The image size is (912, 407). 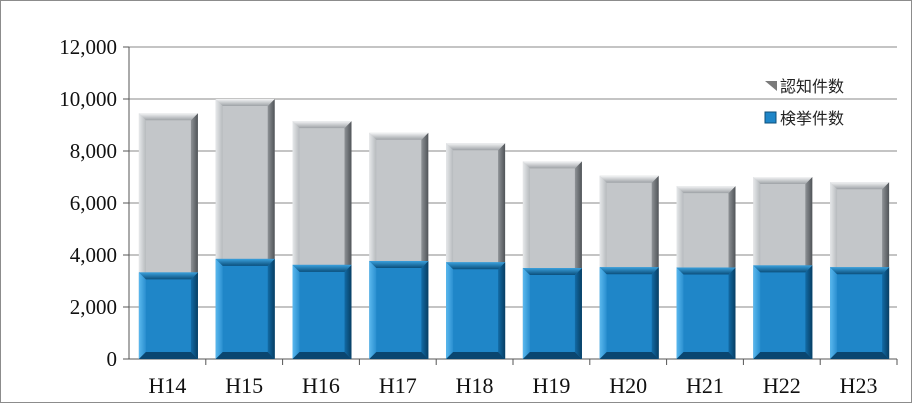 I want to click on bar-arrests-H23, so click(x=860, y=313).